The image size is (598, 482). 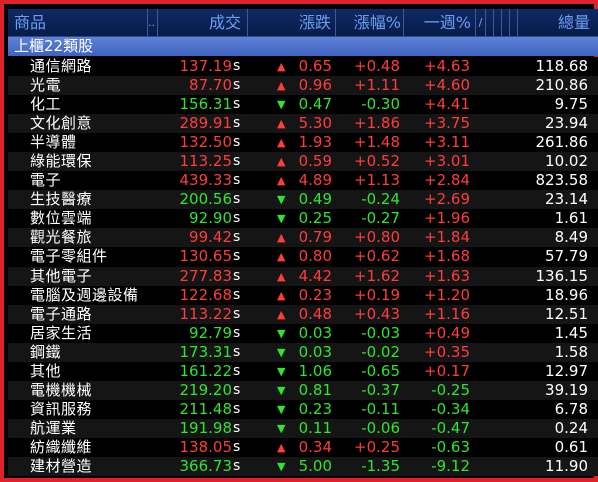 I want to click on last-price: 137.19, so click(x=206, y=66).